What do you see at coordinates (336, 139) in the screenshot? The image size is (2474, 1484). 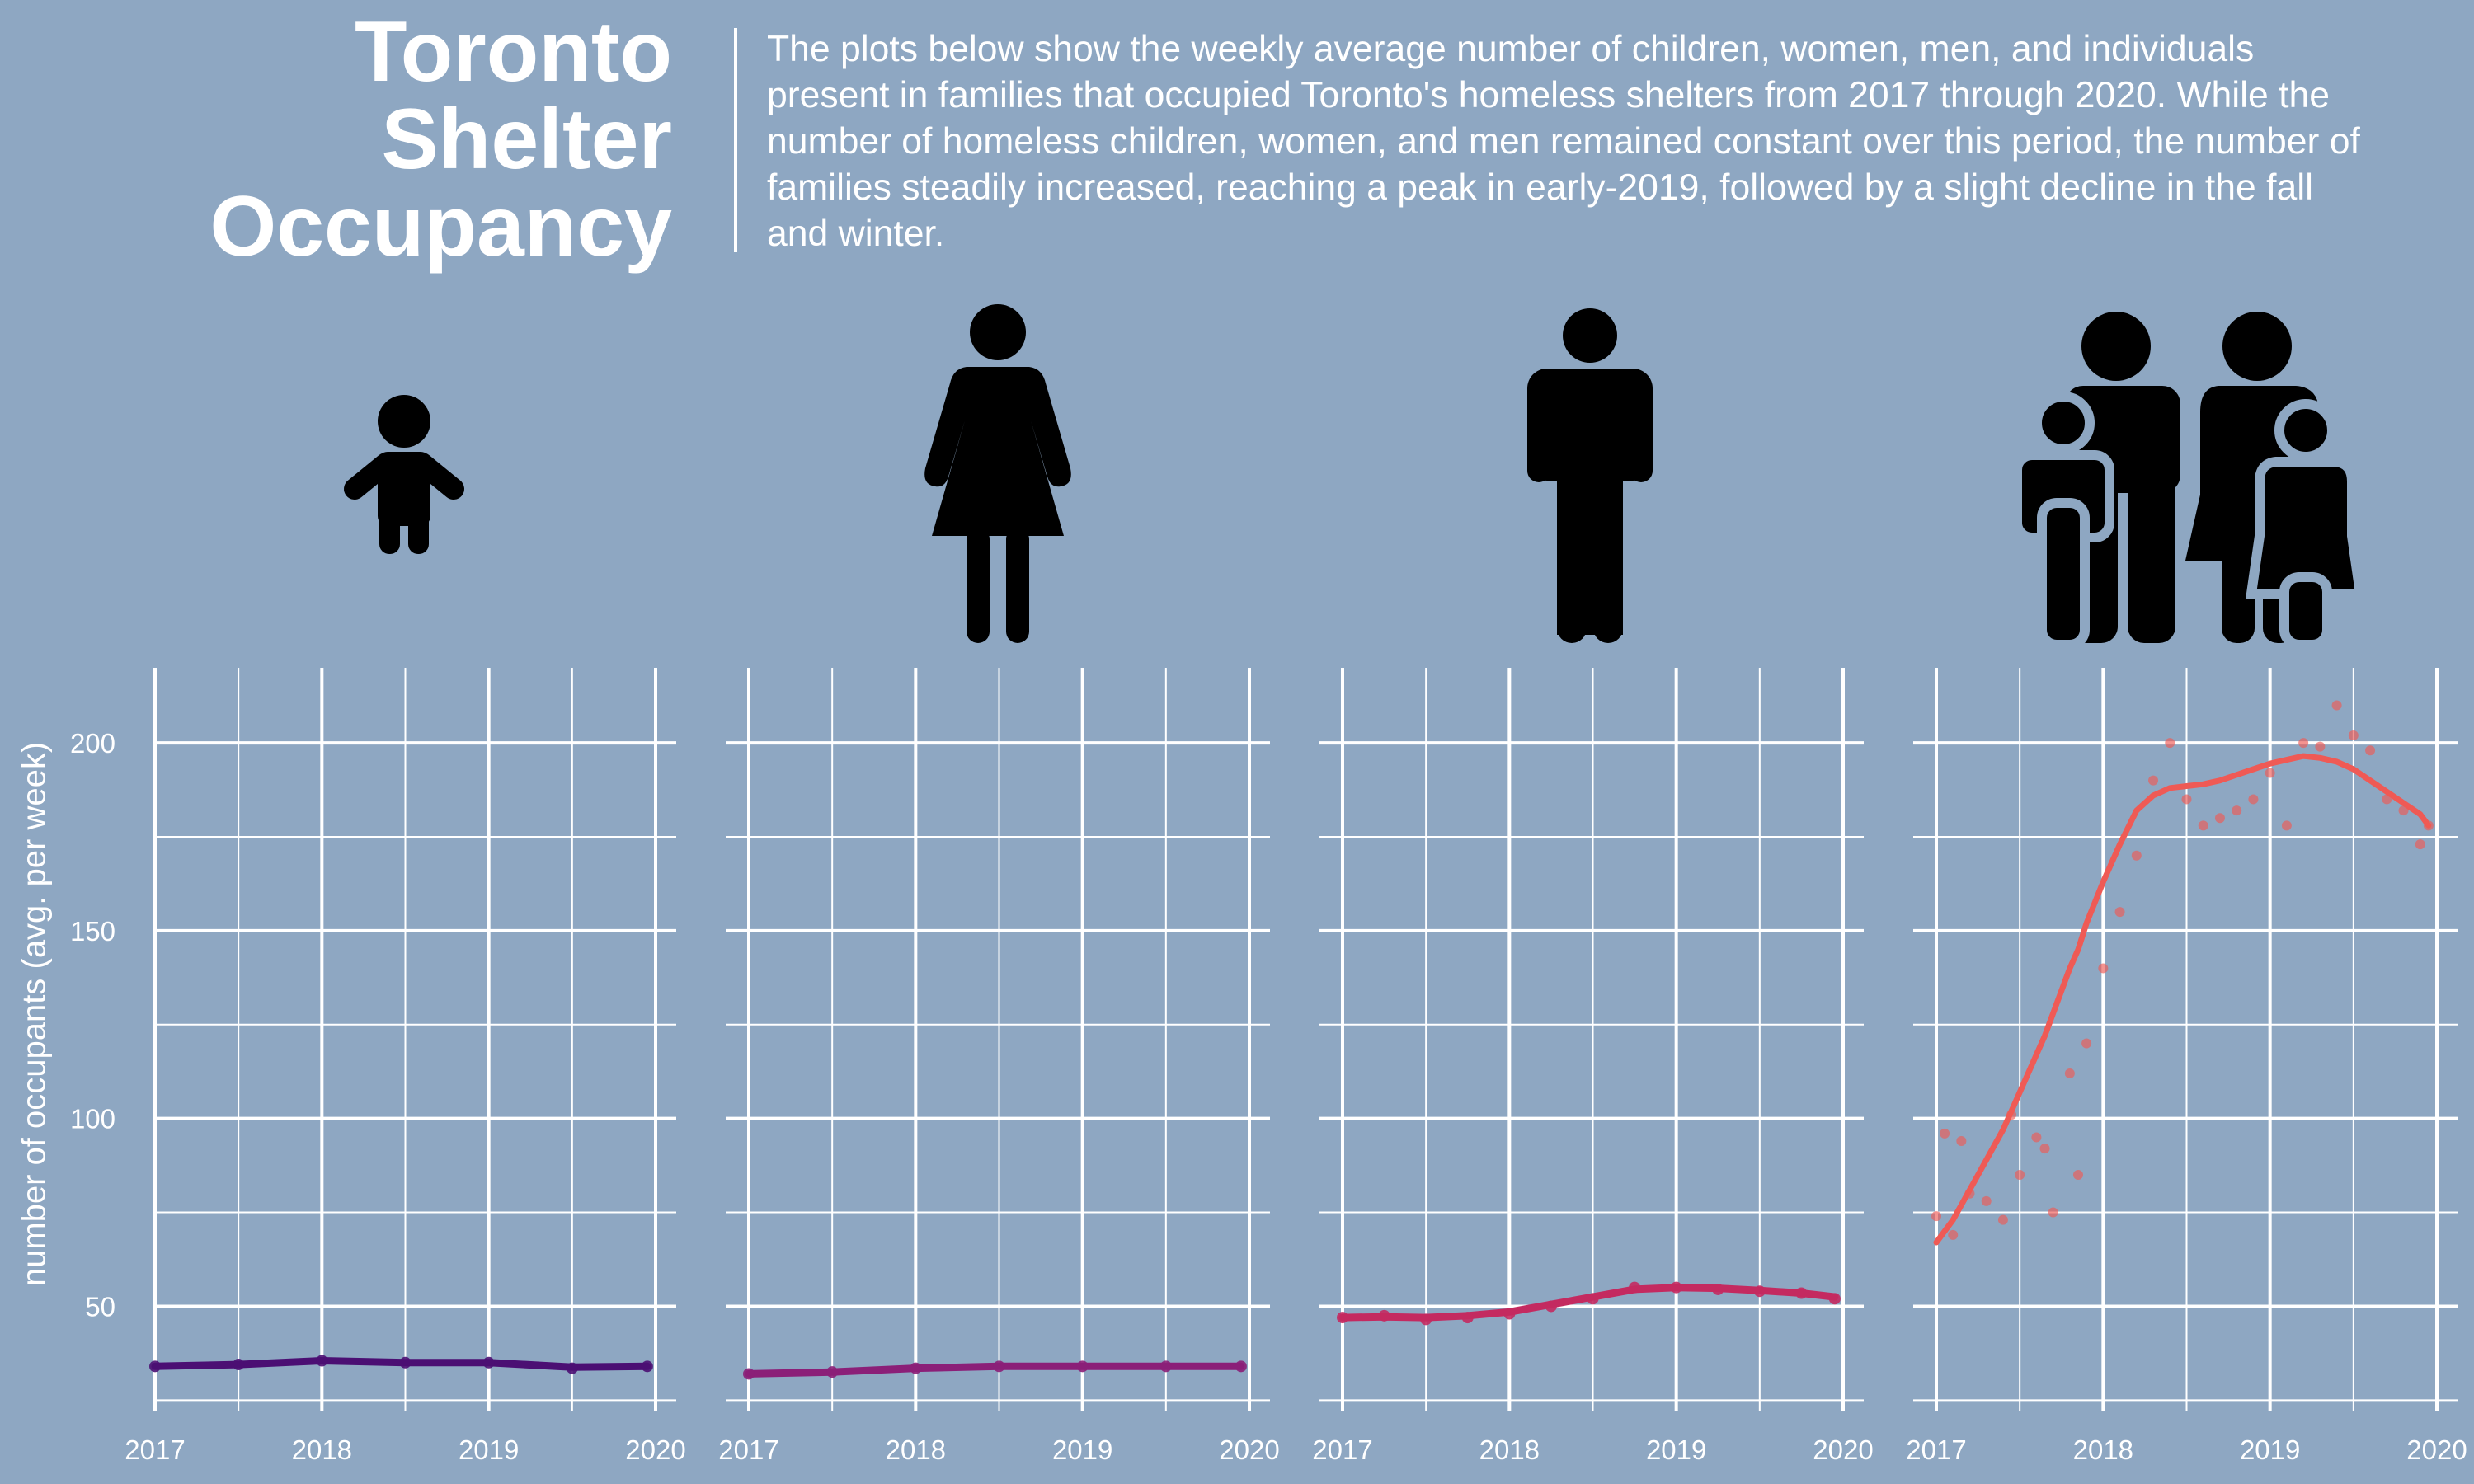 I see `chart-title: Toronto Shelter Occupancy` at bounding box center [336, 139].